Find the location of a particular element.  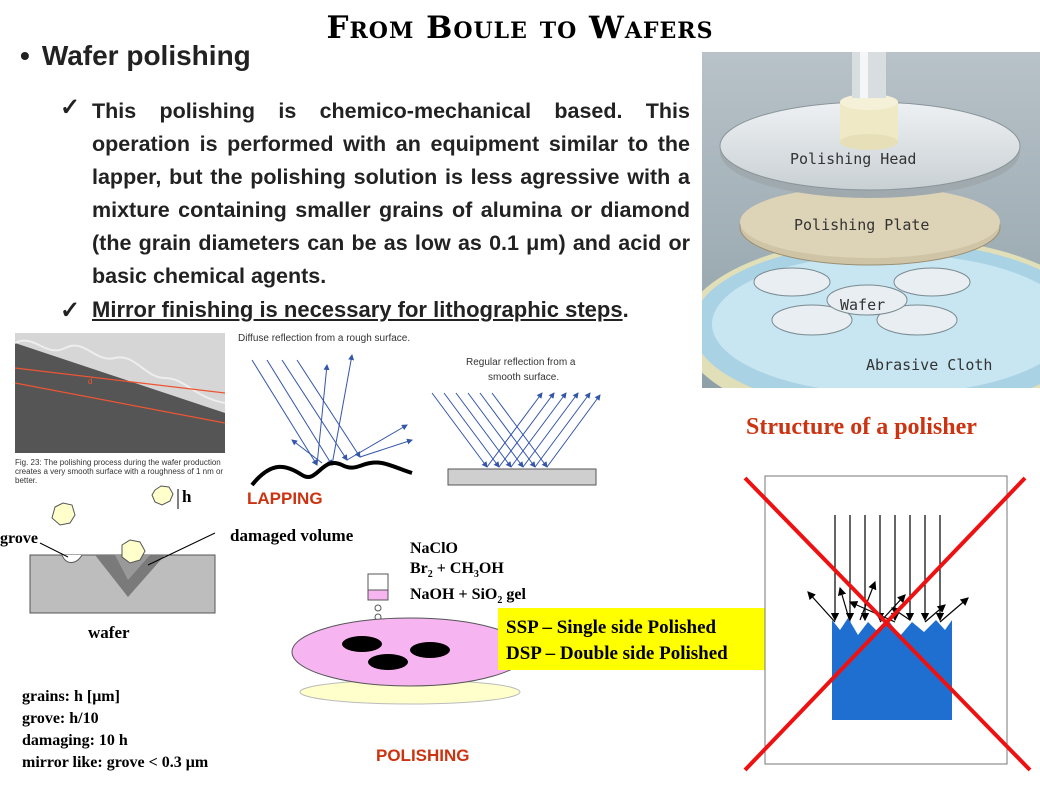

polishing-pad-diagram is located at coordinates (410, 640).